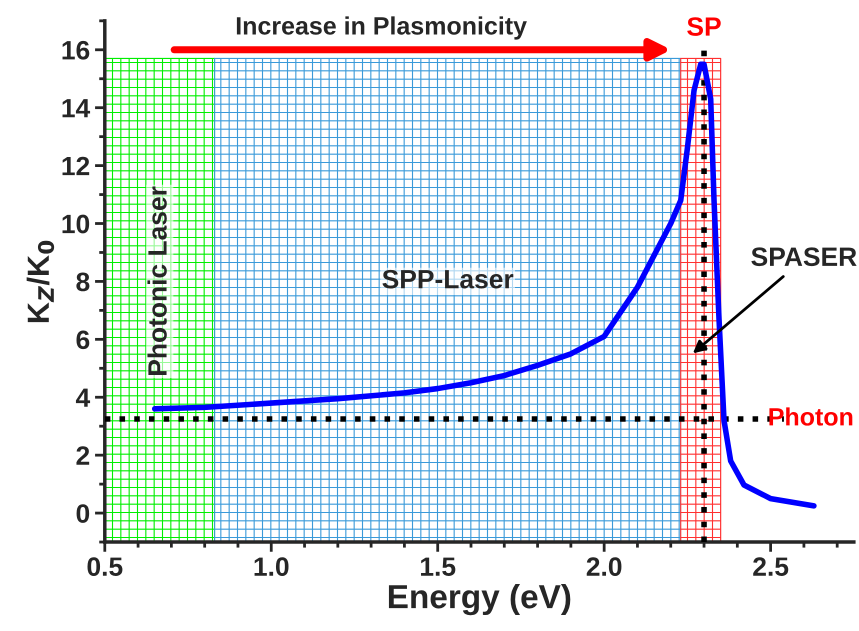  What do you see at coordinates (381, 28) in the screenshot?
I see `annotation: Increase in Plasmonicity` at bounding box center [381, 28].